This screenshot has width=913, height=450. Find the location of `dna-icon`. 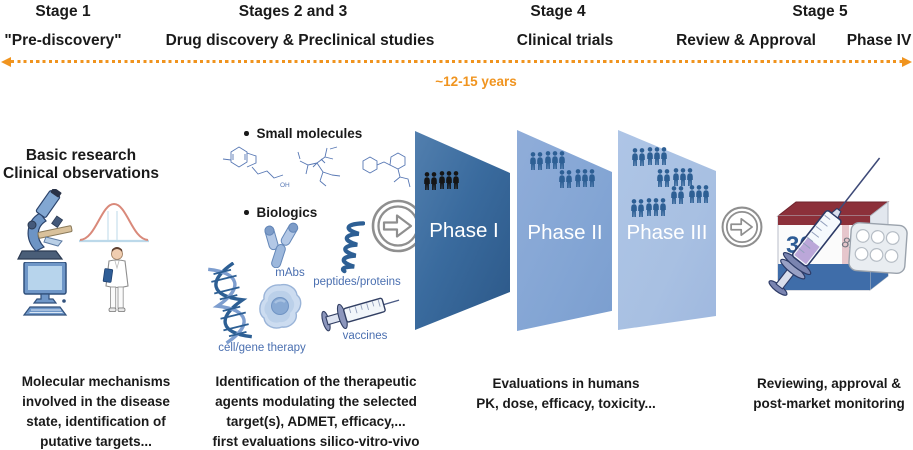

dna-icon is located at coordinates (230, 303).